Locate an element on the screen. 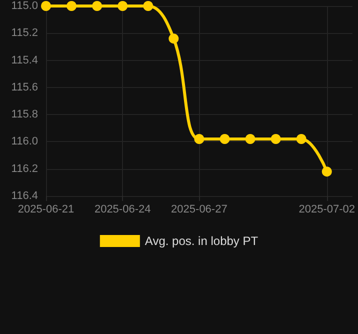 The height and width of the screenshot is (334, 358). y-tick-label: 115.8 is located at coordinates (24, 114).